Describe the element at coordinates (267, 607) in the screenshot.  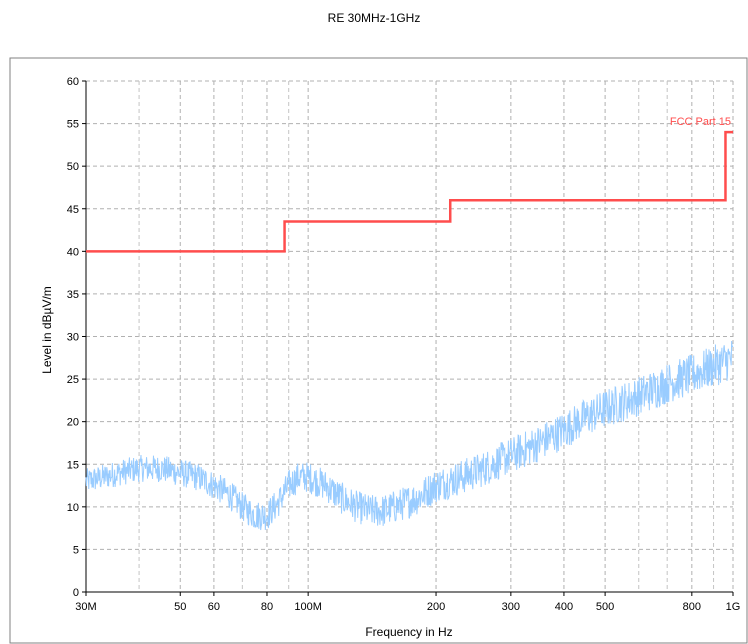
I see `x-tick-label: 80` at that location.